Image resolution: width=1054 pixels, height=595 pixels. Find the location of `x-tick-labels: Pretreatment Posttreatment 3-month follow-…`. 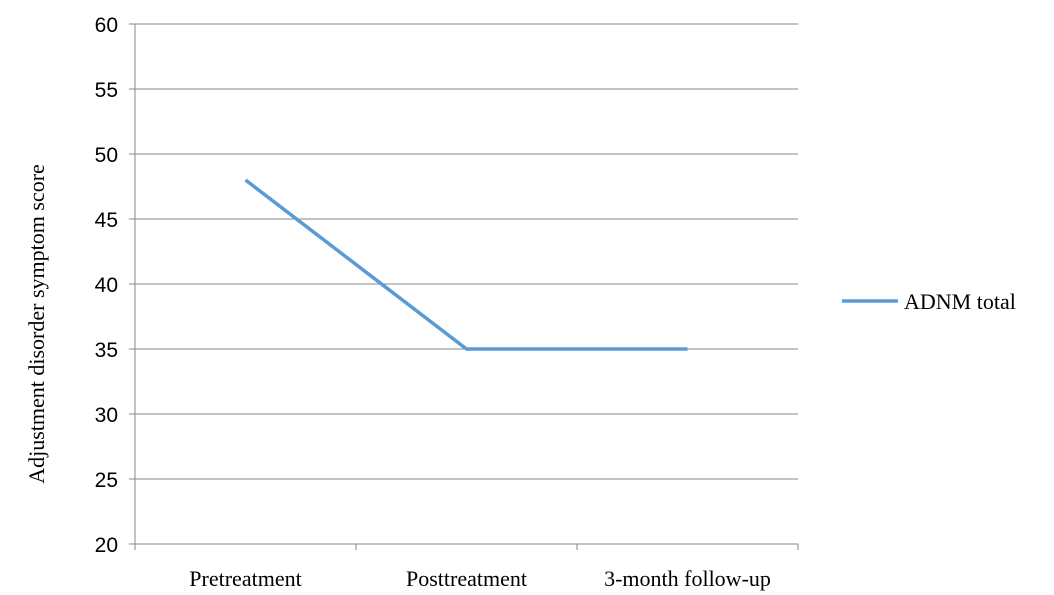

x-tick-labels: Pretreatment Posttreatment 3-month follow-… is located at coordinates (480, 578).